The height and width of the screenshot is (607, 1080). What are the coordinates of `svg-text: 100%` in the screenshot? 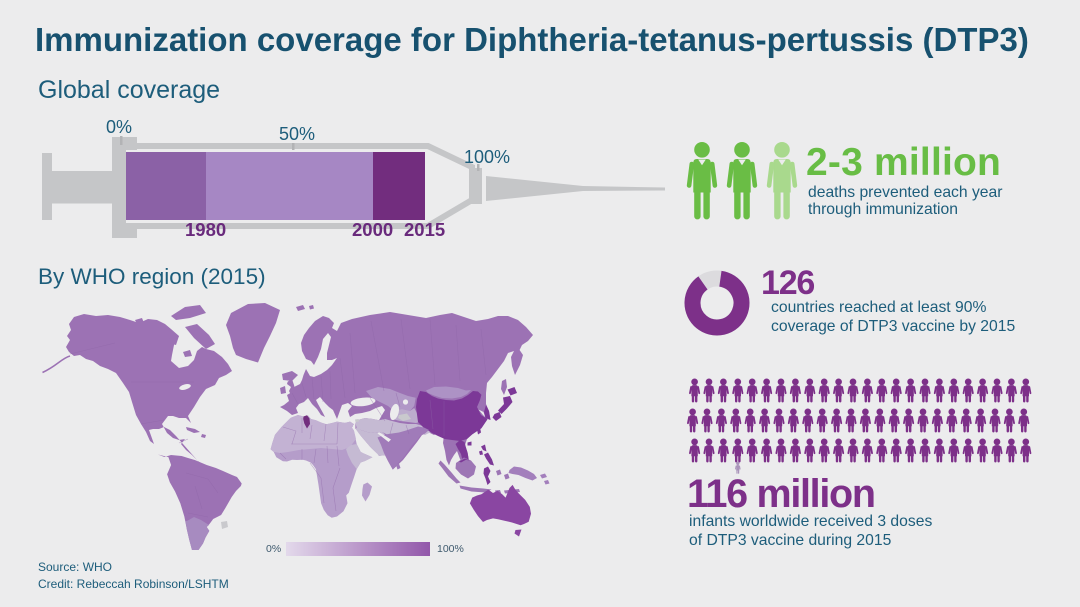 It's located at (487, 157).